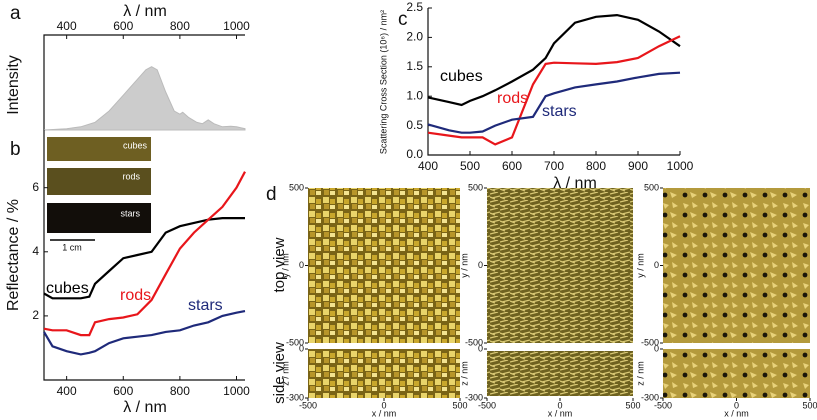 The height and width of the screenshot is (420, 817). Describe the element at coordinates (384, 373) in the screenshot. I see `render-cubes-side` at that location.